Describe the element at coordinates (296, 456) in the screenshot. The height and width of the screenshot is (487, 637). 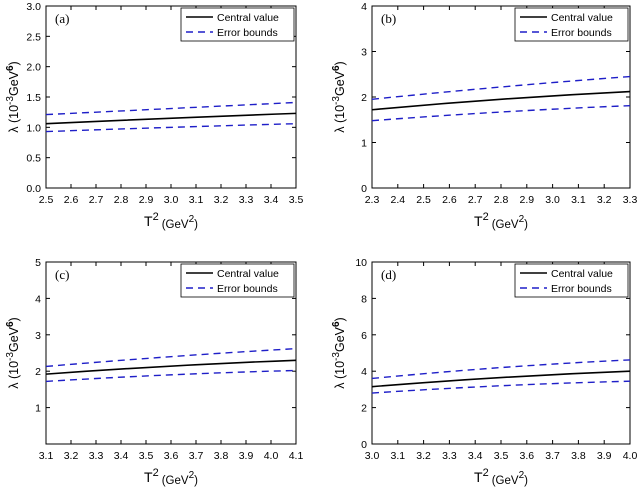
I see `x-tick-label: 4.1` at that location.